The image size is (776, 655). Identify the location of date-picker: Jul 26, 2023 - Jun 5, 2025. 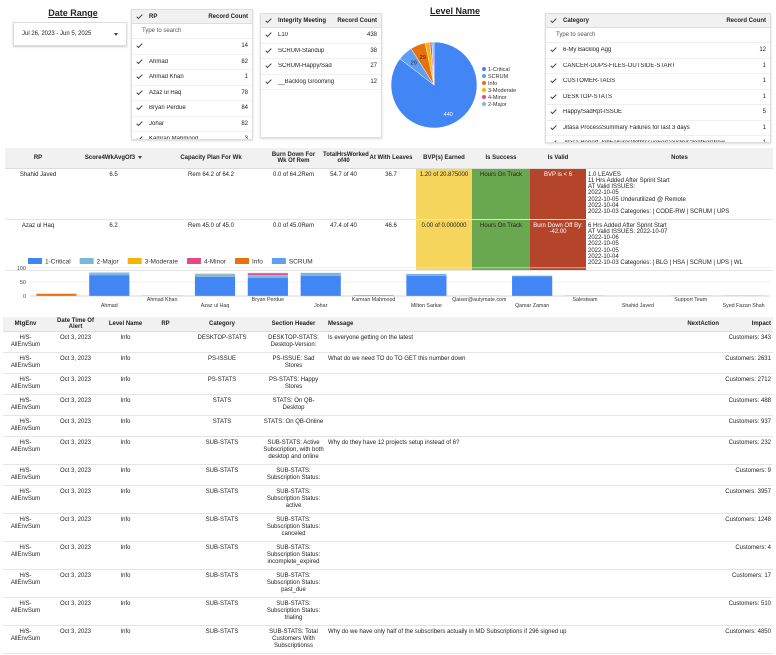
(70, 34).